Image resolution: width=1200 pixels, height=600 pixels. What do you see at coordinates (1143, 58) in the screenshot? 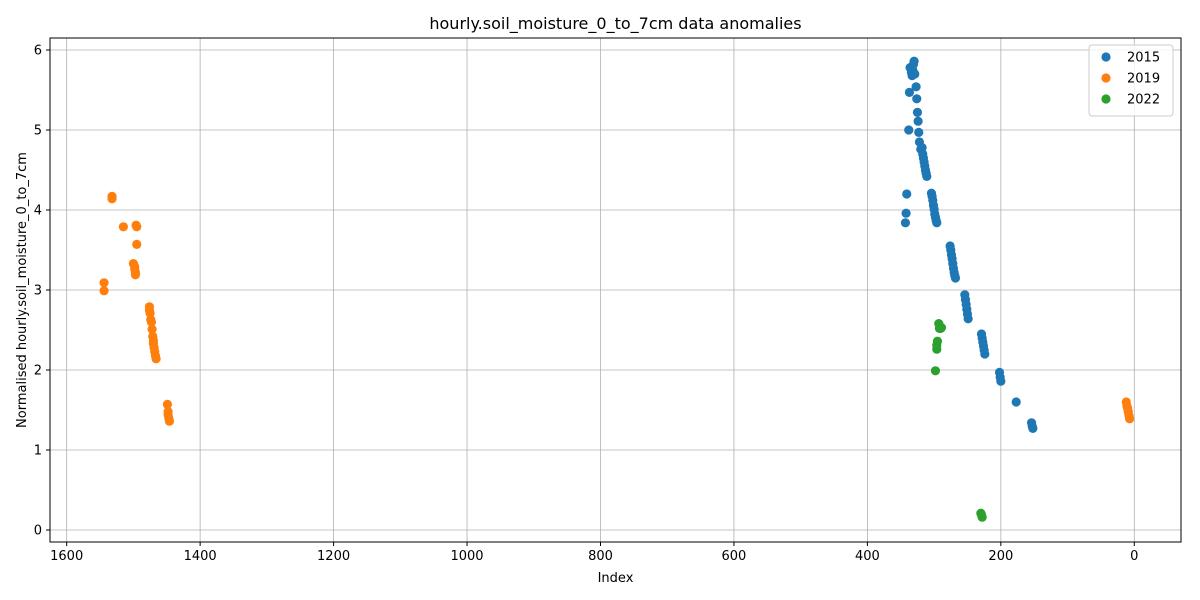
I see `legend-label-2015: 2015` at bounding box center [1143, 58].